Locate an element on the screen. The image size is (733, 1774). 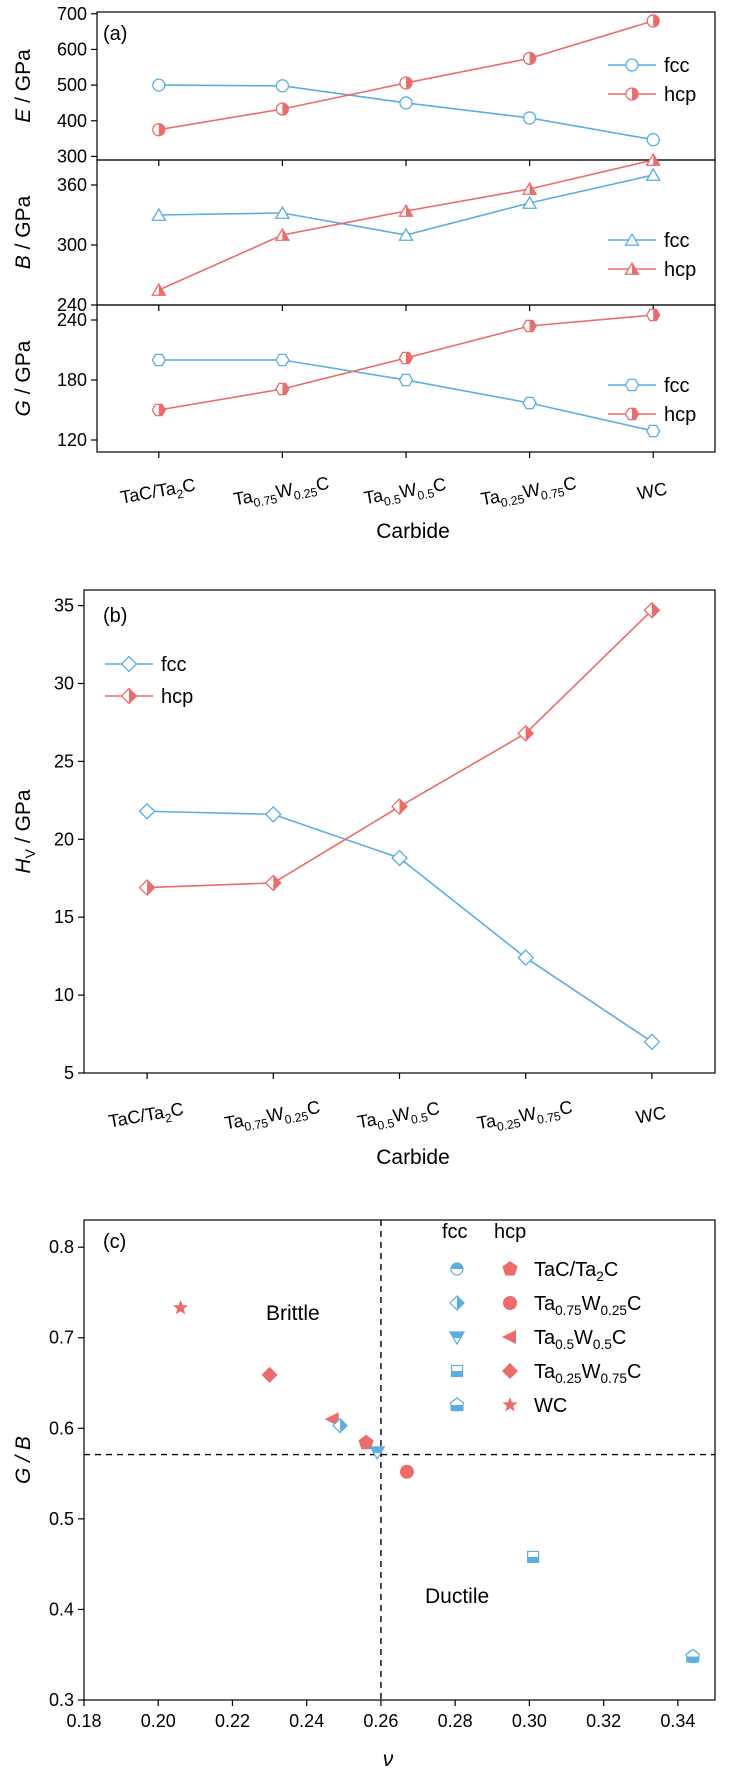
b-legend-fcc: fcc is located at coordinates (146, 665).